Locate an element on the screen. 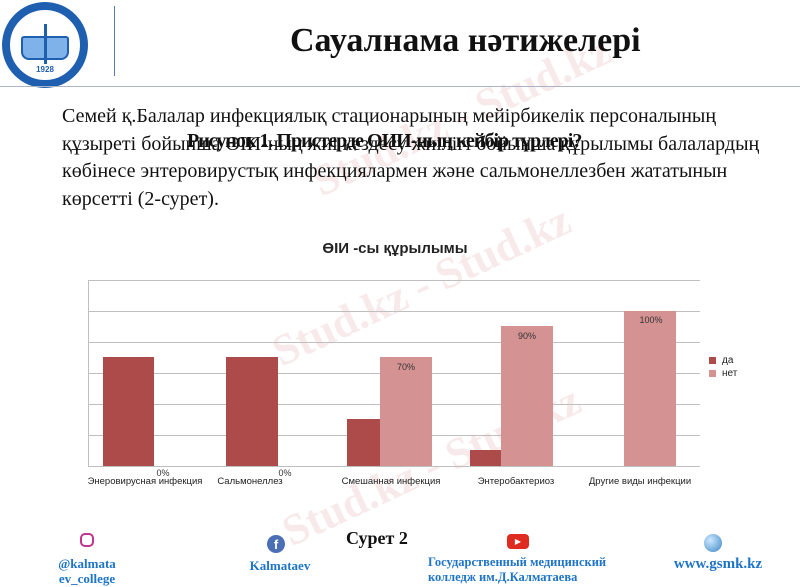 This screenshot has width=800, height=587. caduceus-icon is located at coordinates (45, 44).